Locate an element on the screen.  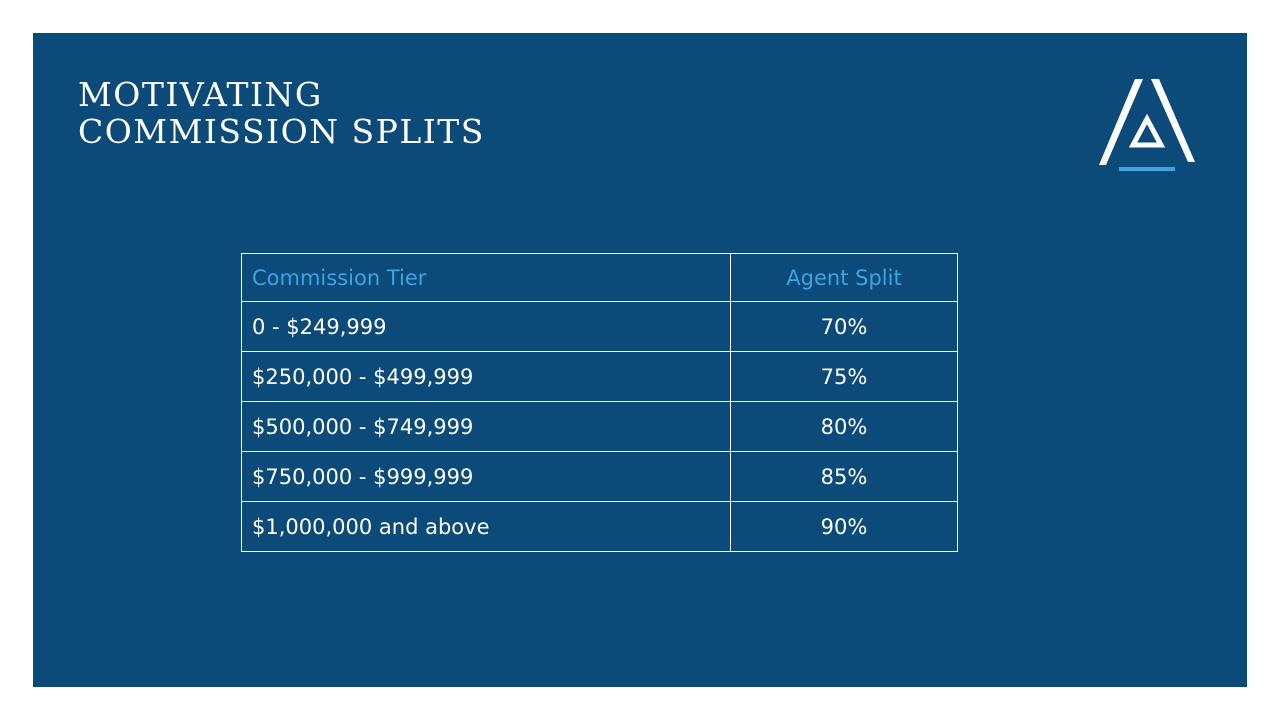
tier-cell: $1,000,000 and above is located at coordinates (486, 526).